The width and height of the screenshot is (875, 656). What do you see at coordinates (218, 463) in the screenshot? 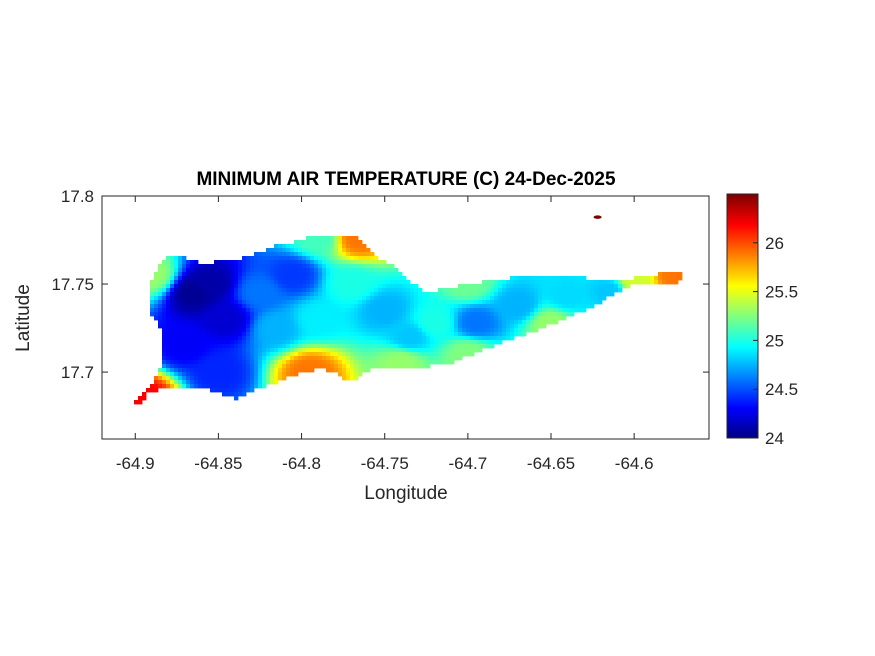
I see `x-tick-label: -64.85` at bounding box center [218, 463].